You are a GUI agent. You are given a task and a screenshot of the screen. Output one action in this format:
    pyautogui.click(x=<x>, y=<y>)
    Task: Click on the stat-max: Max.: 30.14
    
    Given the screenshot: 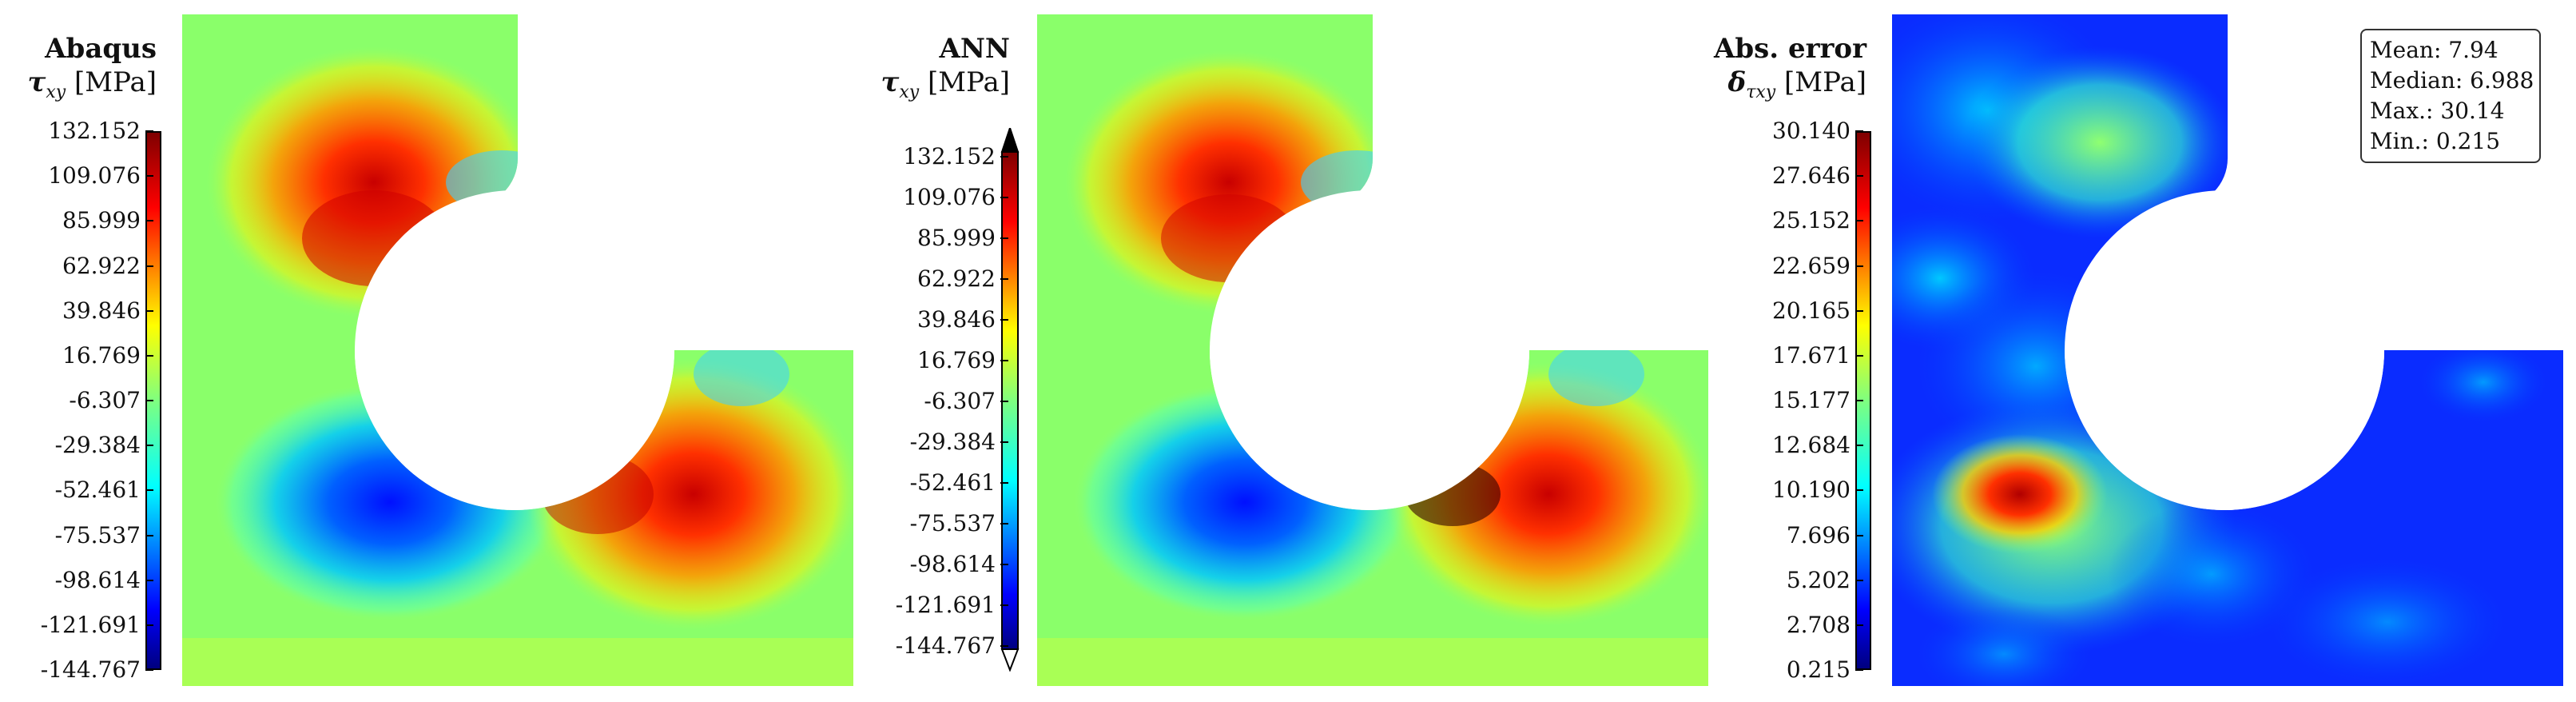 What is the action you would take?
    pyautogui.click(x=2437, y=111)
    